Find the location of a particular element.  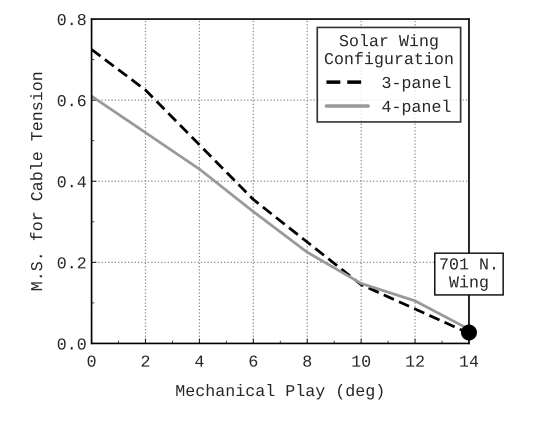

x-tick-label: 10 is located at coordinates (361, 361).